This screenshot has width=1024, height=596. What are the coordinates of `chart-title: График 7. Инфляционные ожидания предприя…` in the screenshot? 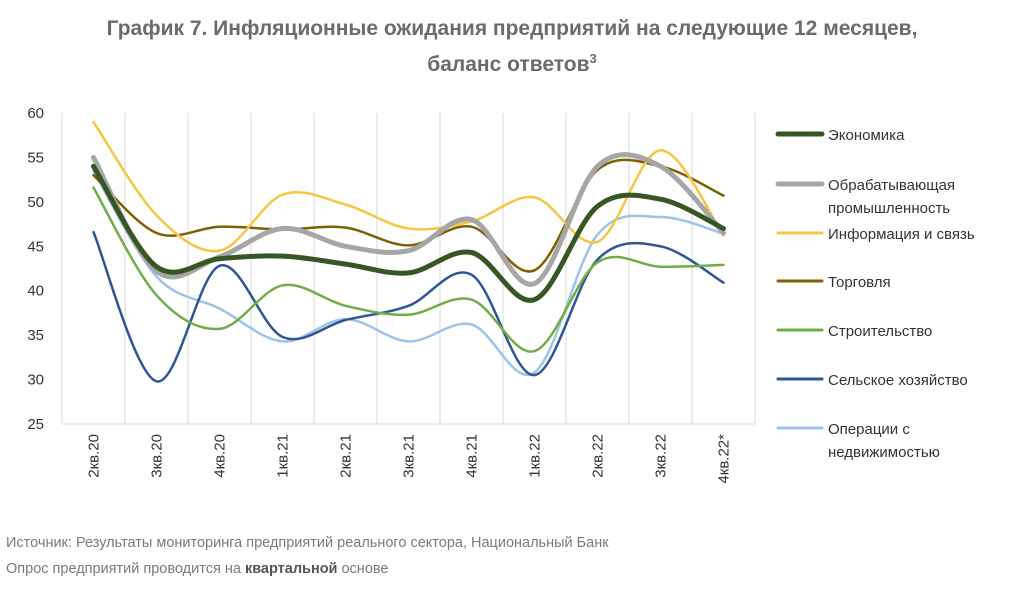 It's located at (512, 47).